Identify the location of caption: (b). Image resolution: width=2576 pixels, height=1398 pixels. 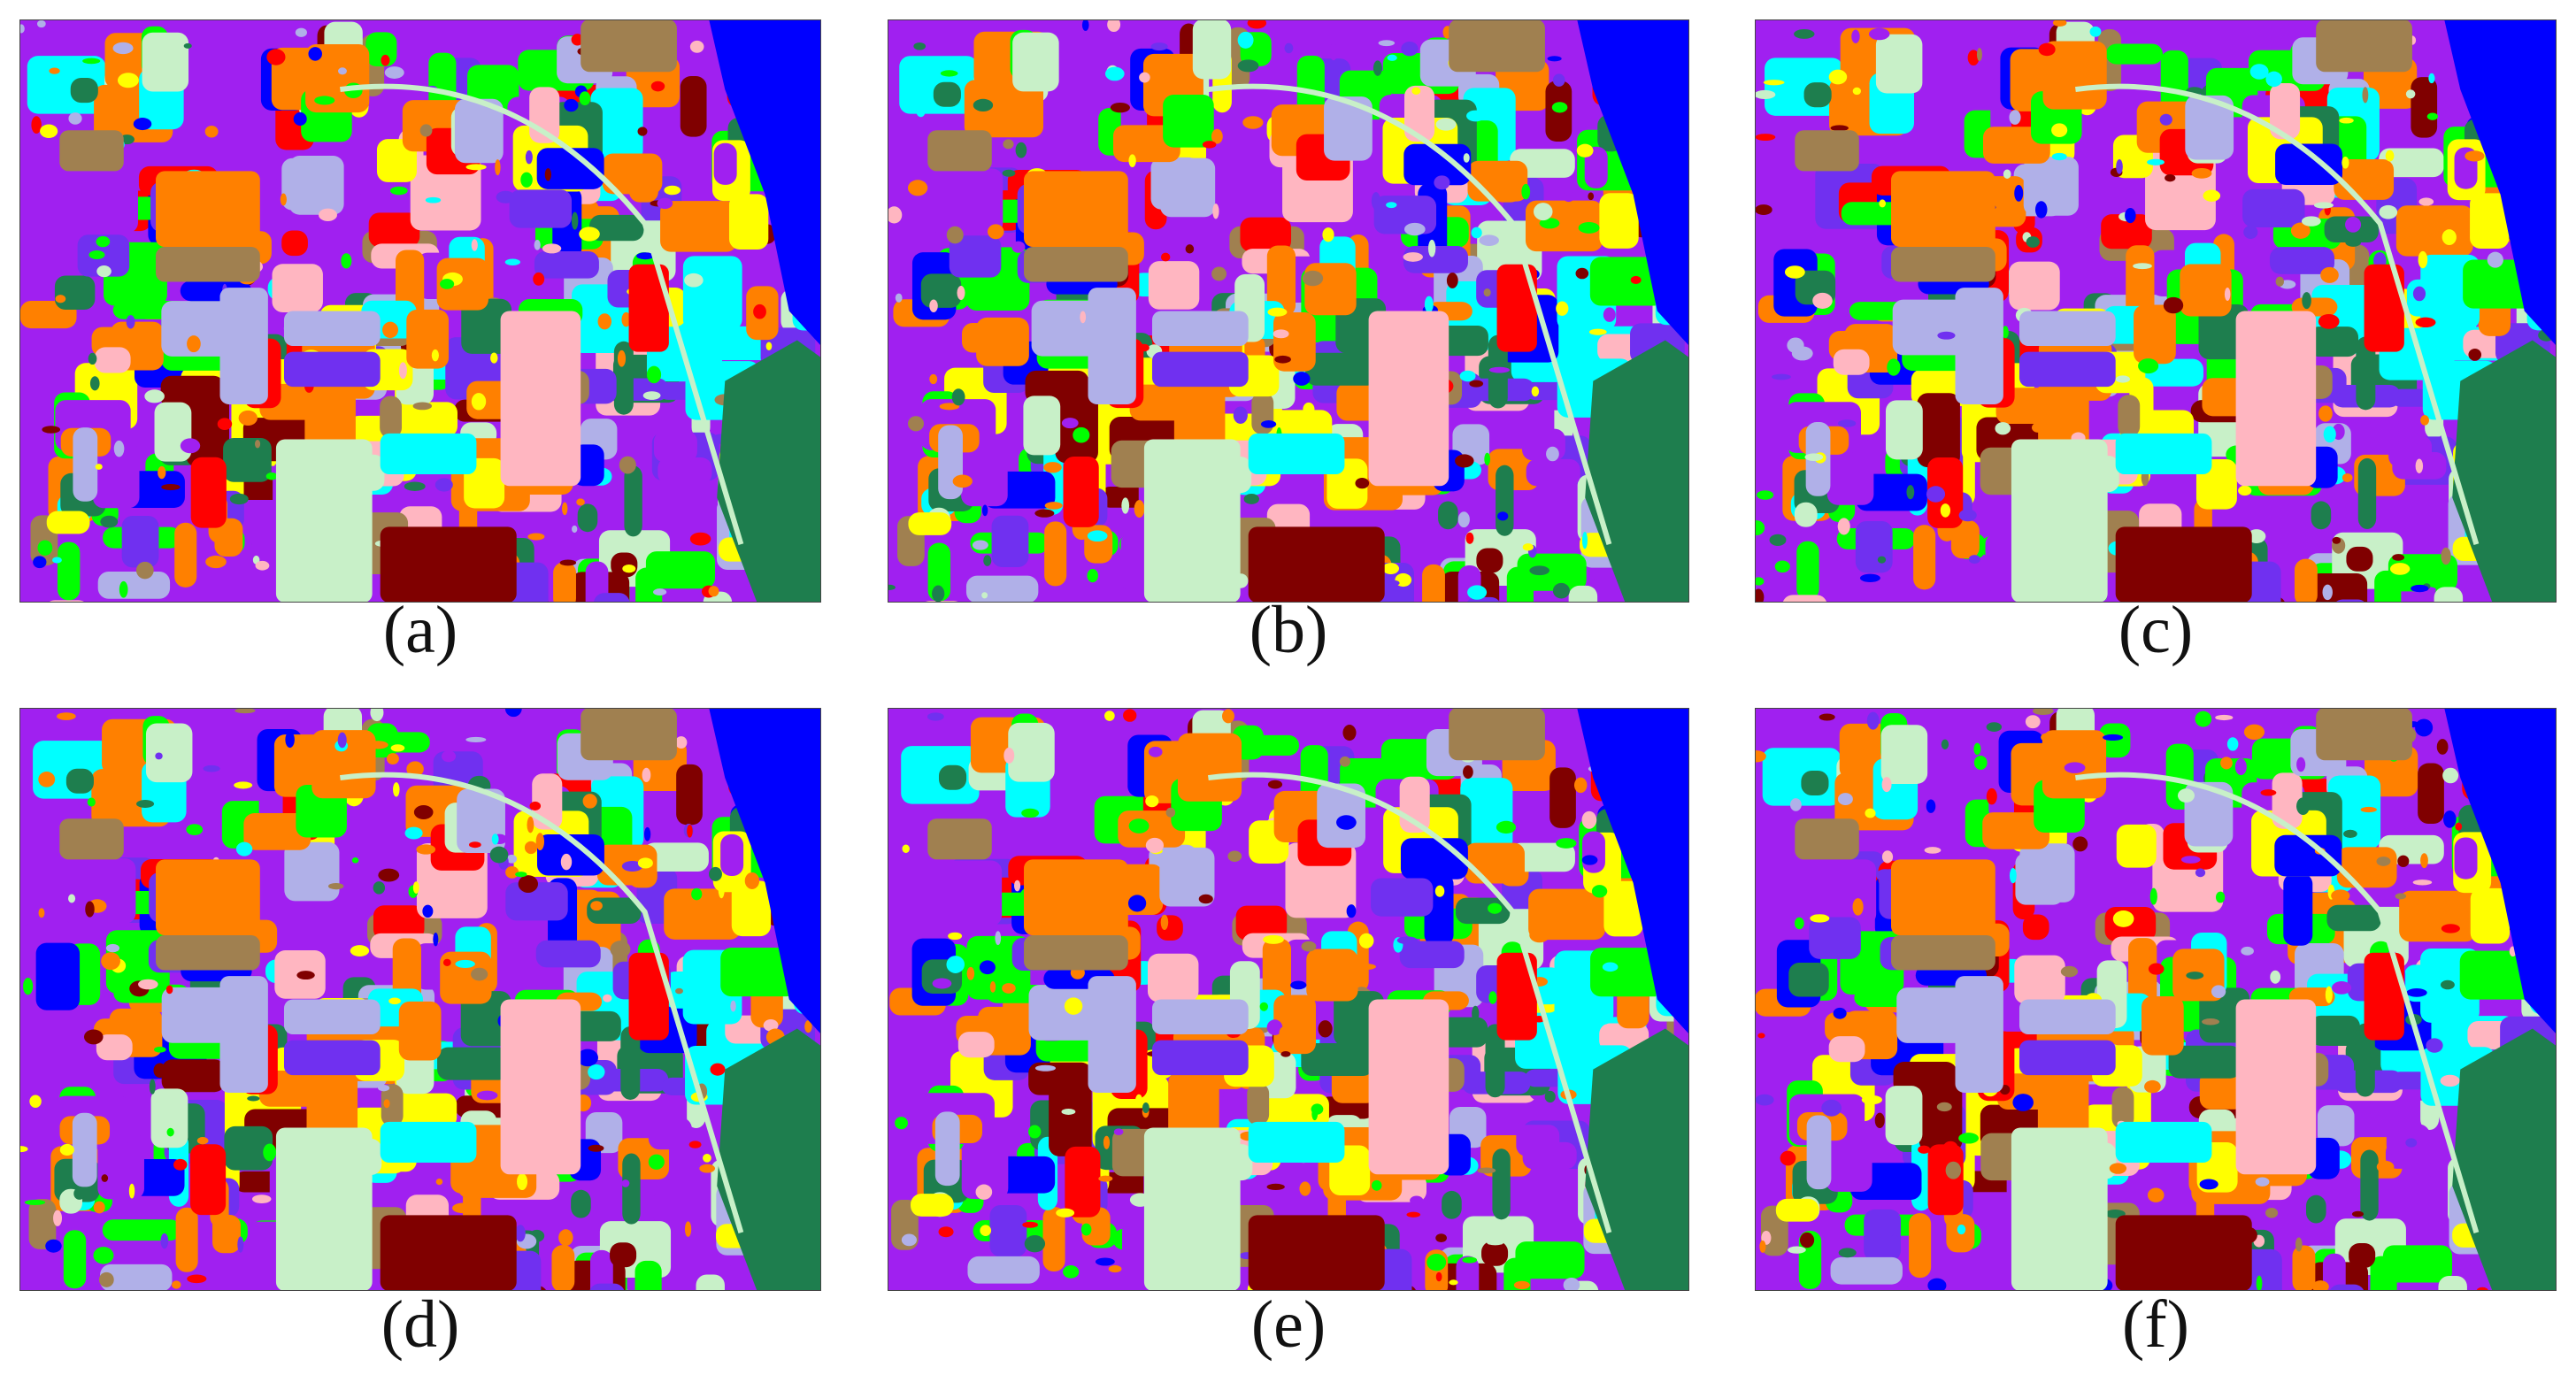
(1289, 630).